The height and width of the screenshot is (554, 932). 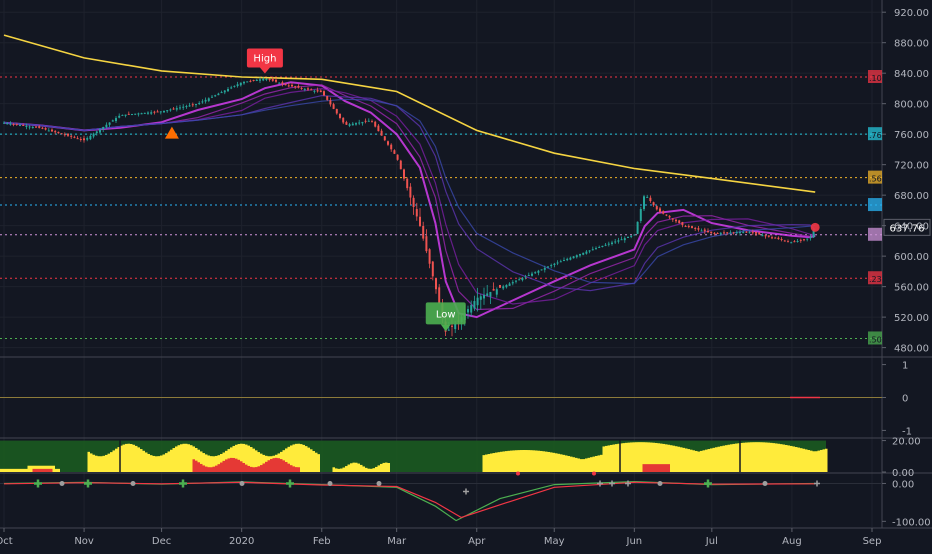 I want to click on time-axis-label: Apr, so click(x=477, y=541).